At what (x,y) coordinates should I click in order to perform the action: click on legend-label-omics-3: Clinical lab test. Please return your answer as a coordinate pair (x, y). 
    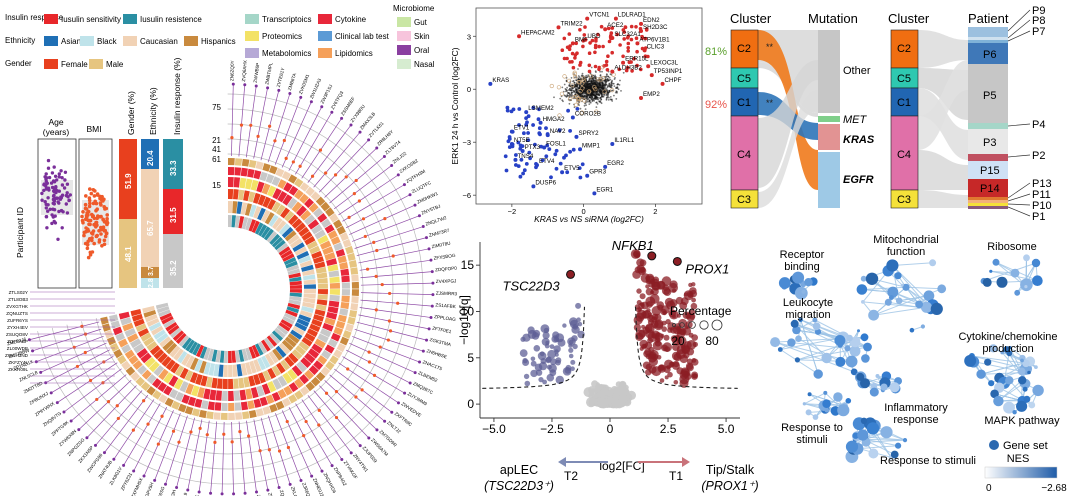
    Looking at the image, I should click on (362, 36).